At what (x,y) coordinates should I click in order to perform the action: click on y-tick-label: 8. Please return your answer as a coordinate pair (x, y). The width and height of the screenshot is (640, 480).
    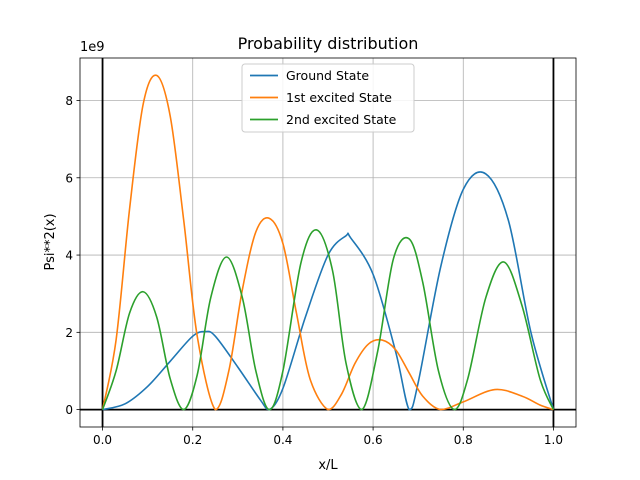
    Looking at the image, I should click on (69, 101).